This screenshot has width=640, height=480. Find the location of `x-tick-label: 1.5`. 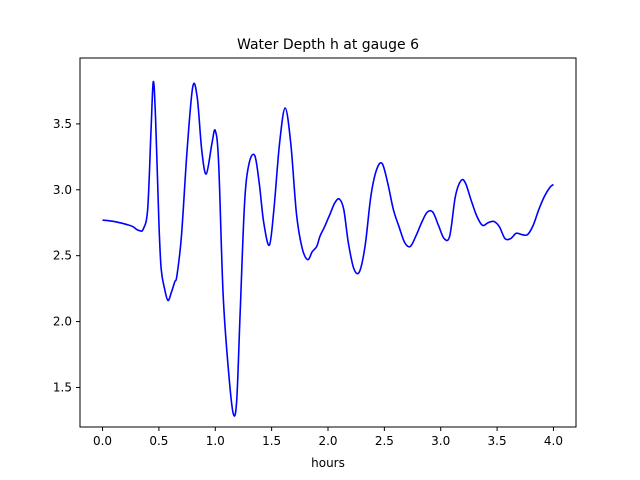

x-tick-label: 1.5 is located at coordinates (271, 441).